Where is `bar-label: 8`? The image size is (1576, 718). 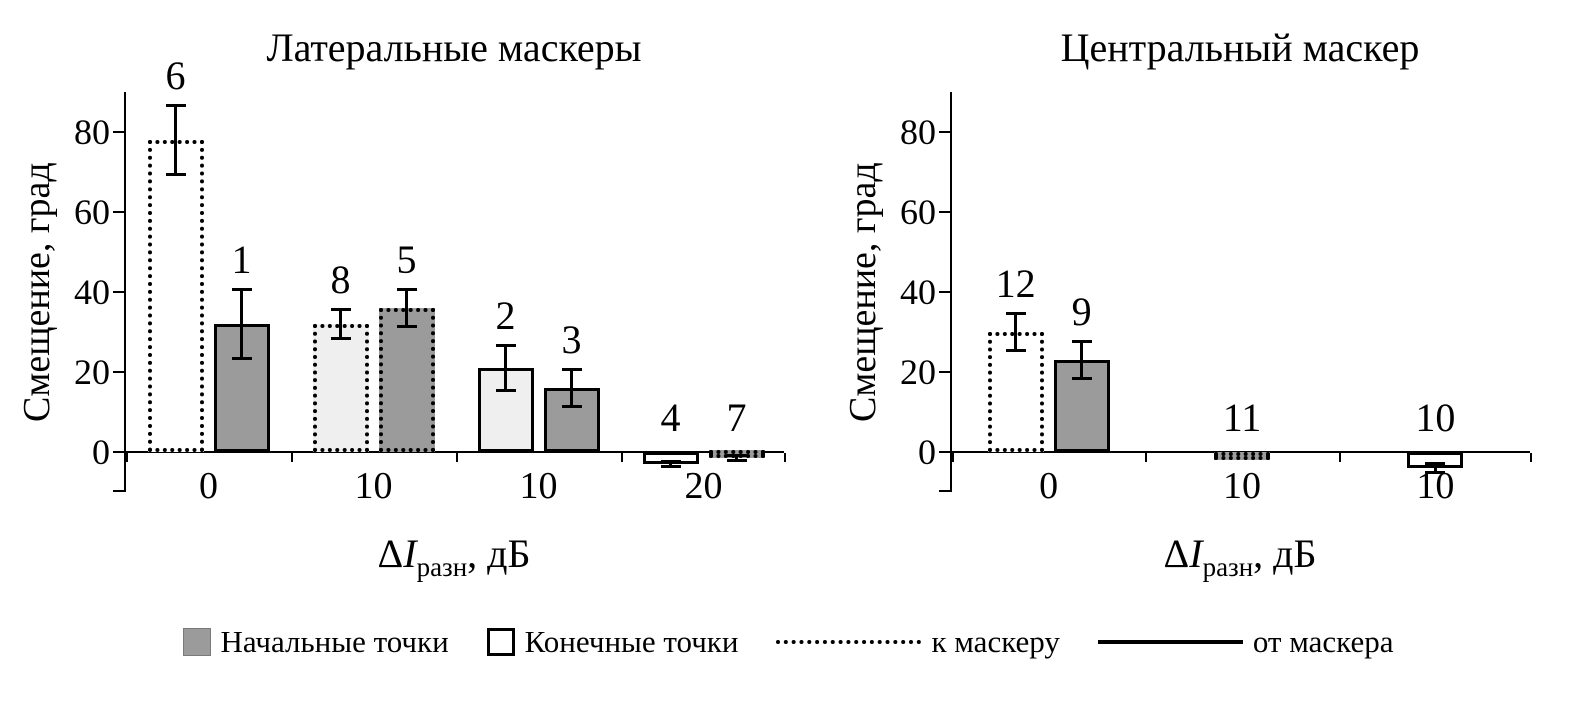
bar-label: 8 is located at coordinates (340, 279).